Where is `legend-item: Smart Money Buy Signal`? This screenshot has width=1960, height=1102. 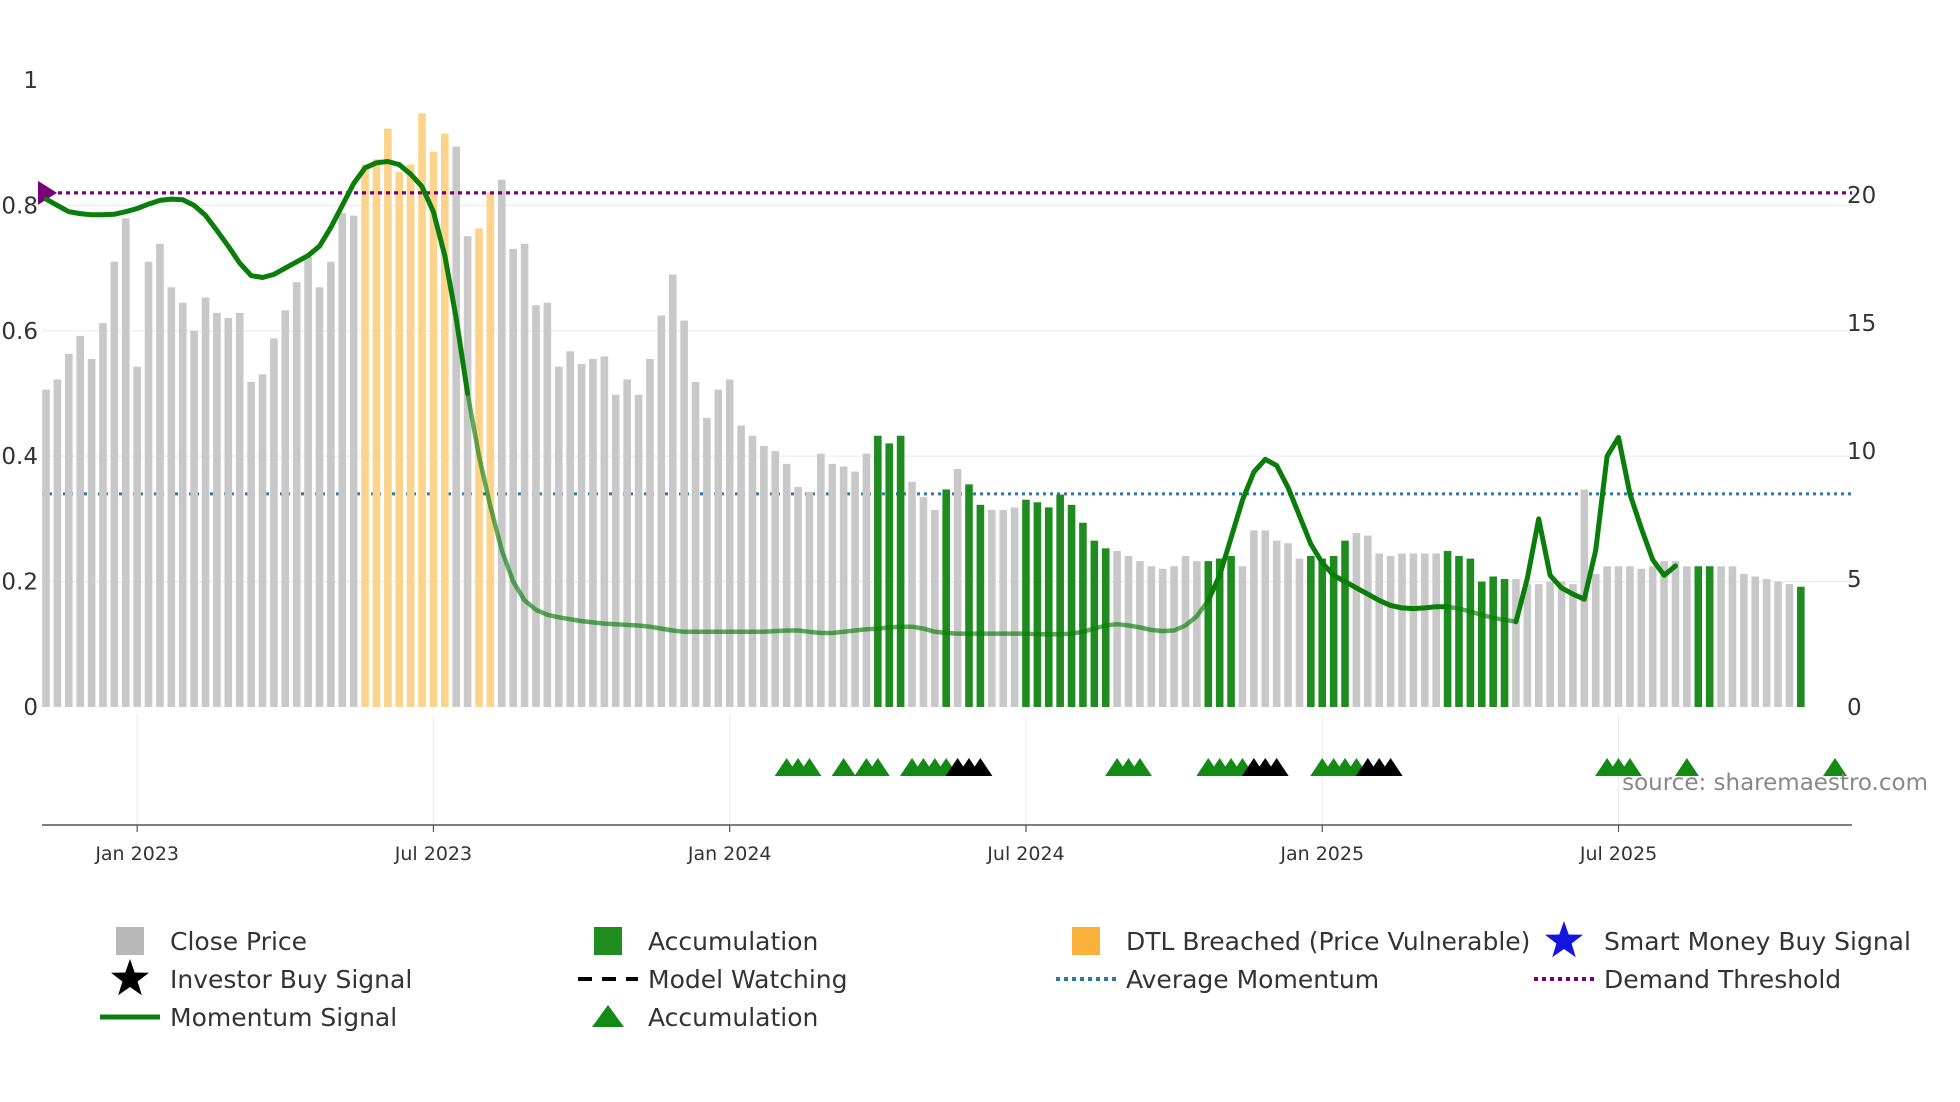 legend-item: Smart Money Buy Signal is located at coordinates (1728, 939).